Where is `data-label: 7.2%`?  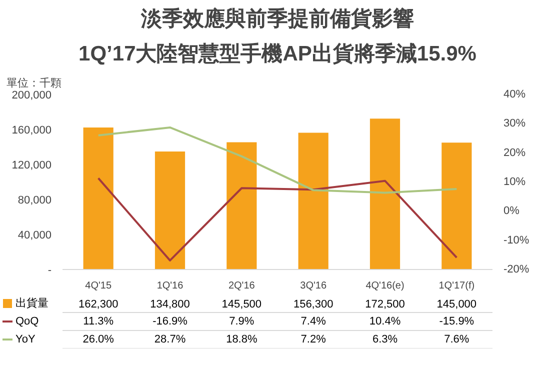 data-label: 7.2% is located at coordinates (313, 340).